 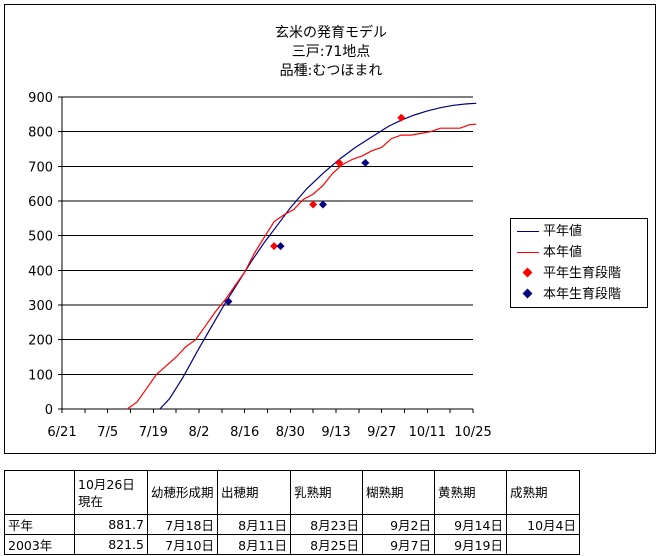 What do you see at coordinates (427, 432) in the screenshot?
I see `x-tick-label: 10/11` at bounding box center [427, 432].